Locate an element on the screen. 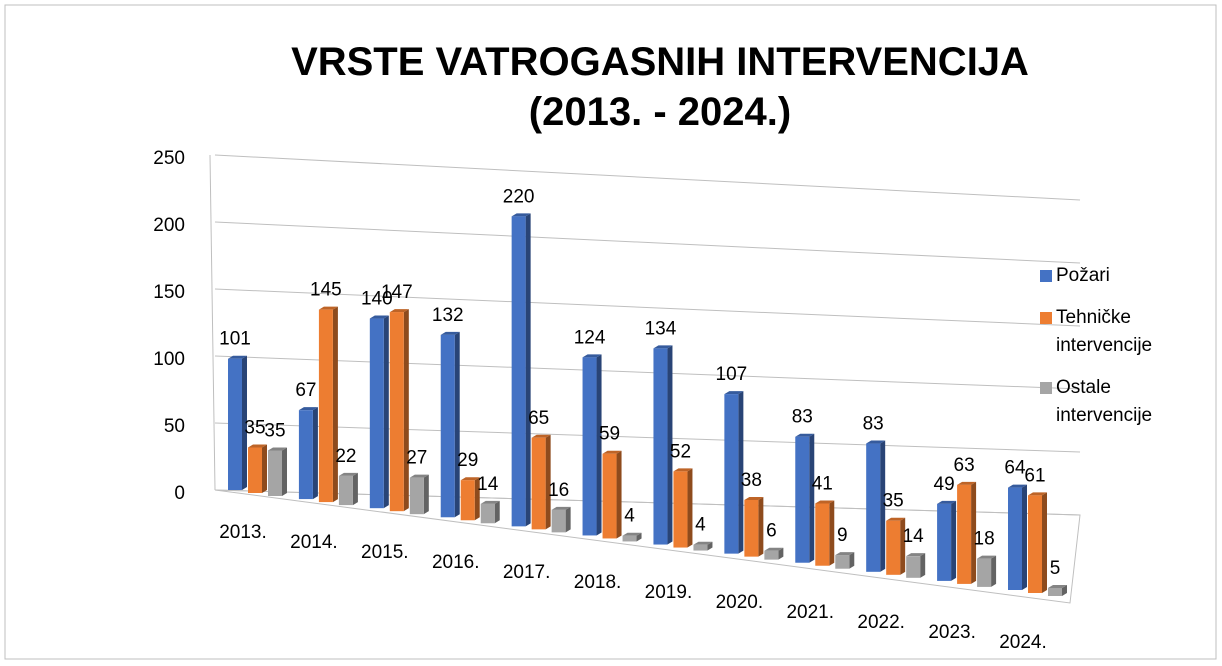  data-label: 6 is located at coordinates (771, 531).